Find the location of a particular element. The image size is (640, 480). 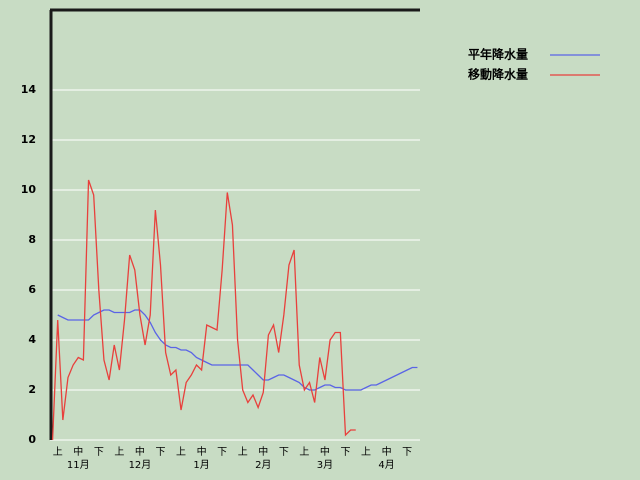

month-label: 12月 is located at coordinates (140, 465).